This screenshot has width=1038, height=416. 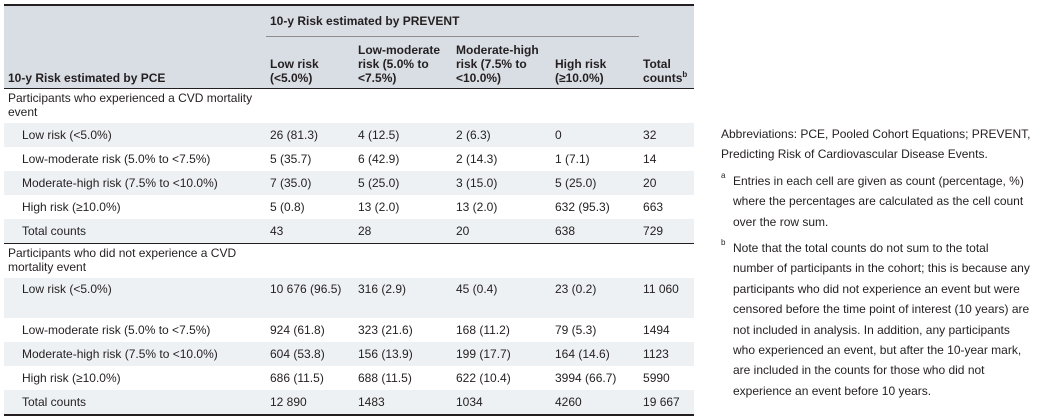 I want to click on cell: 622 (10.4), so click(x=483, y=378).